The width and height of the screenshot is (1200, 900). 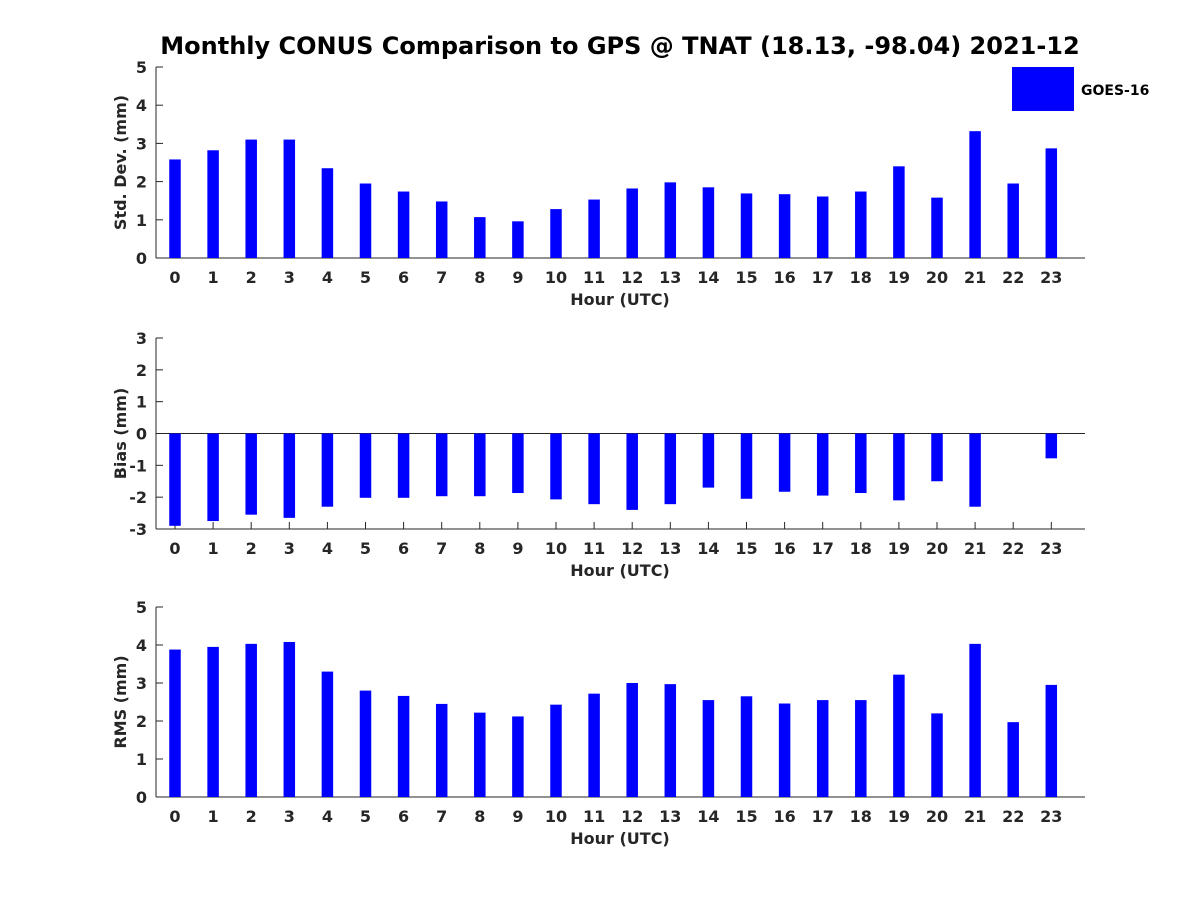 What do you see at coordinates (141, 67) in the screenshot?
I see `y-tick-label: 5` at bounding box center [141, 67].